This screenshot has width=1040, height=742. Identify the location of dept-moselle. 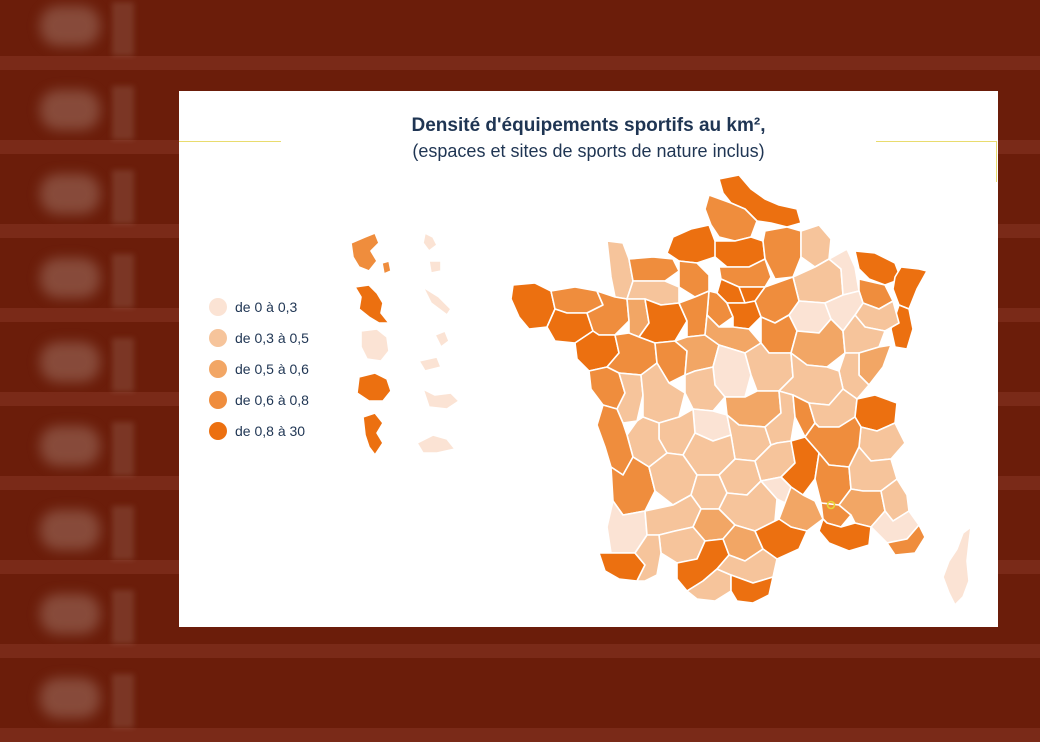
(878, 268).